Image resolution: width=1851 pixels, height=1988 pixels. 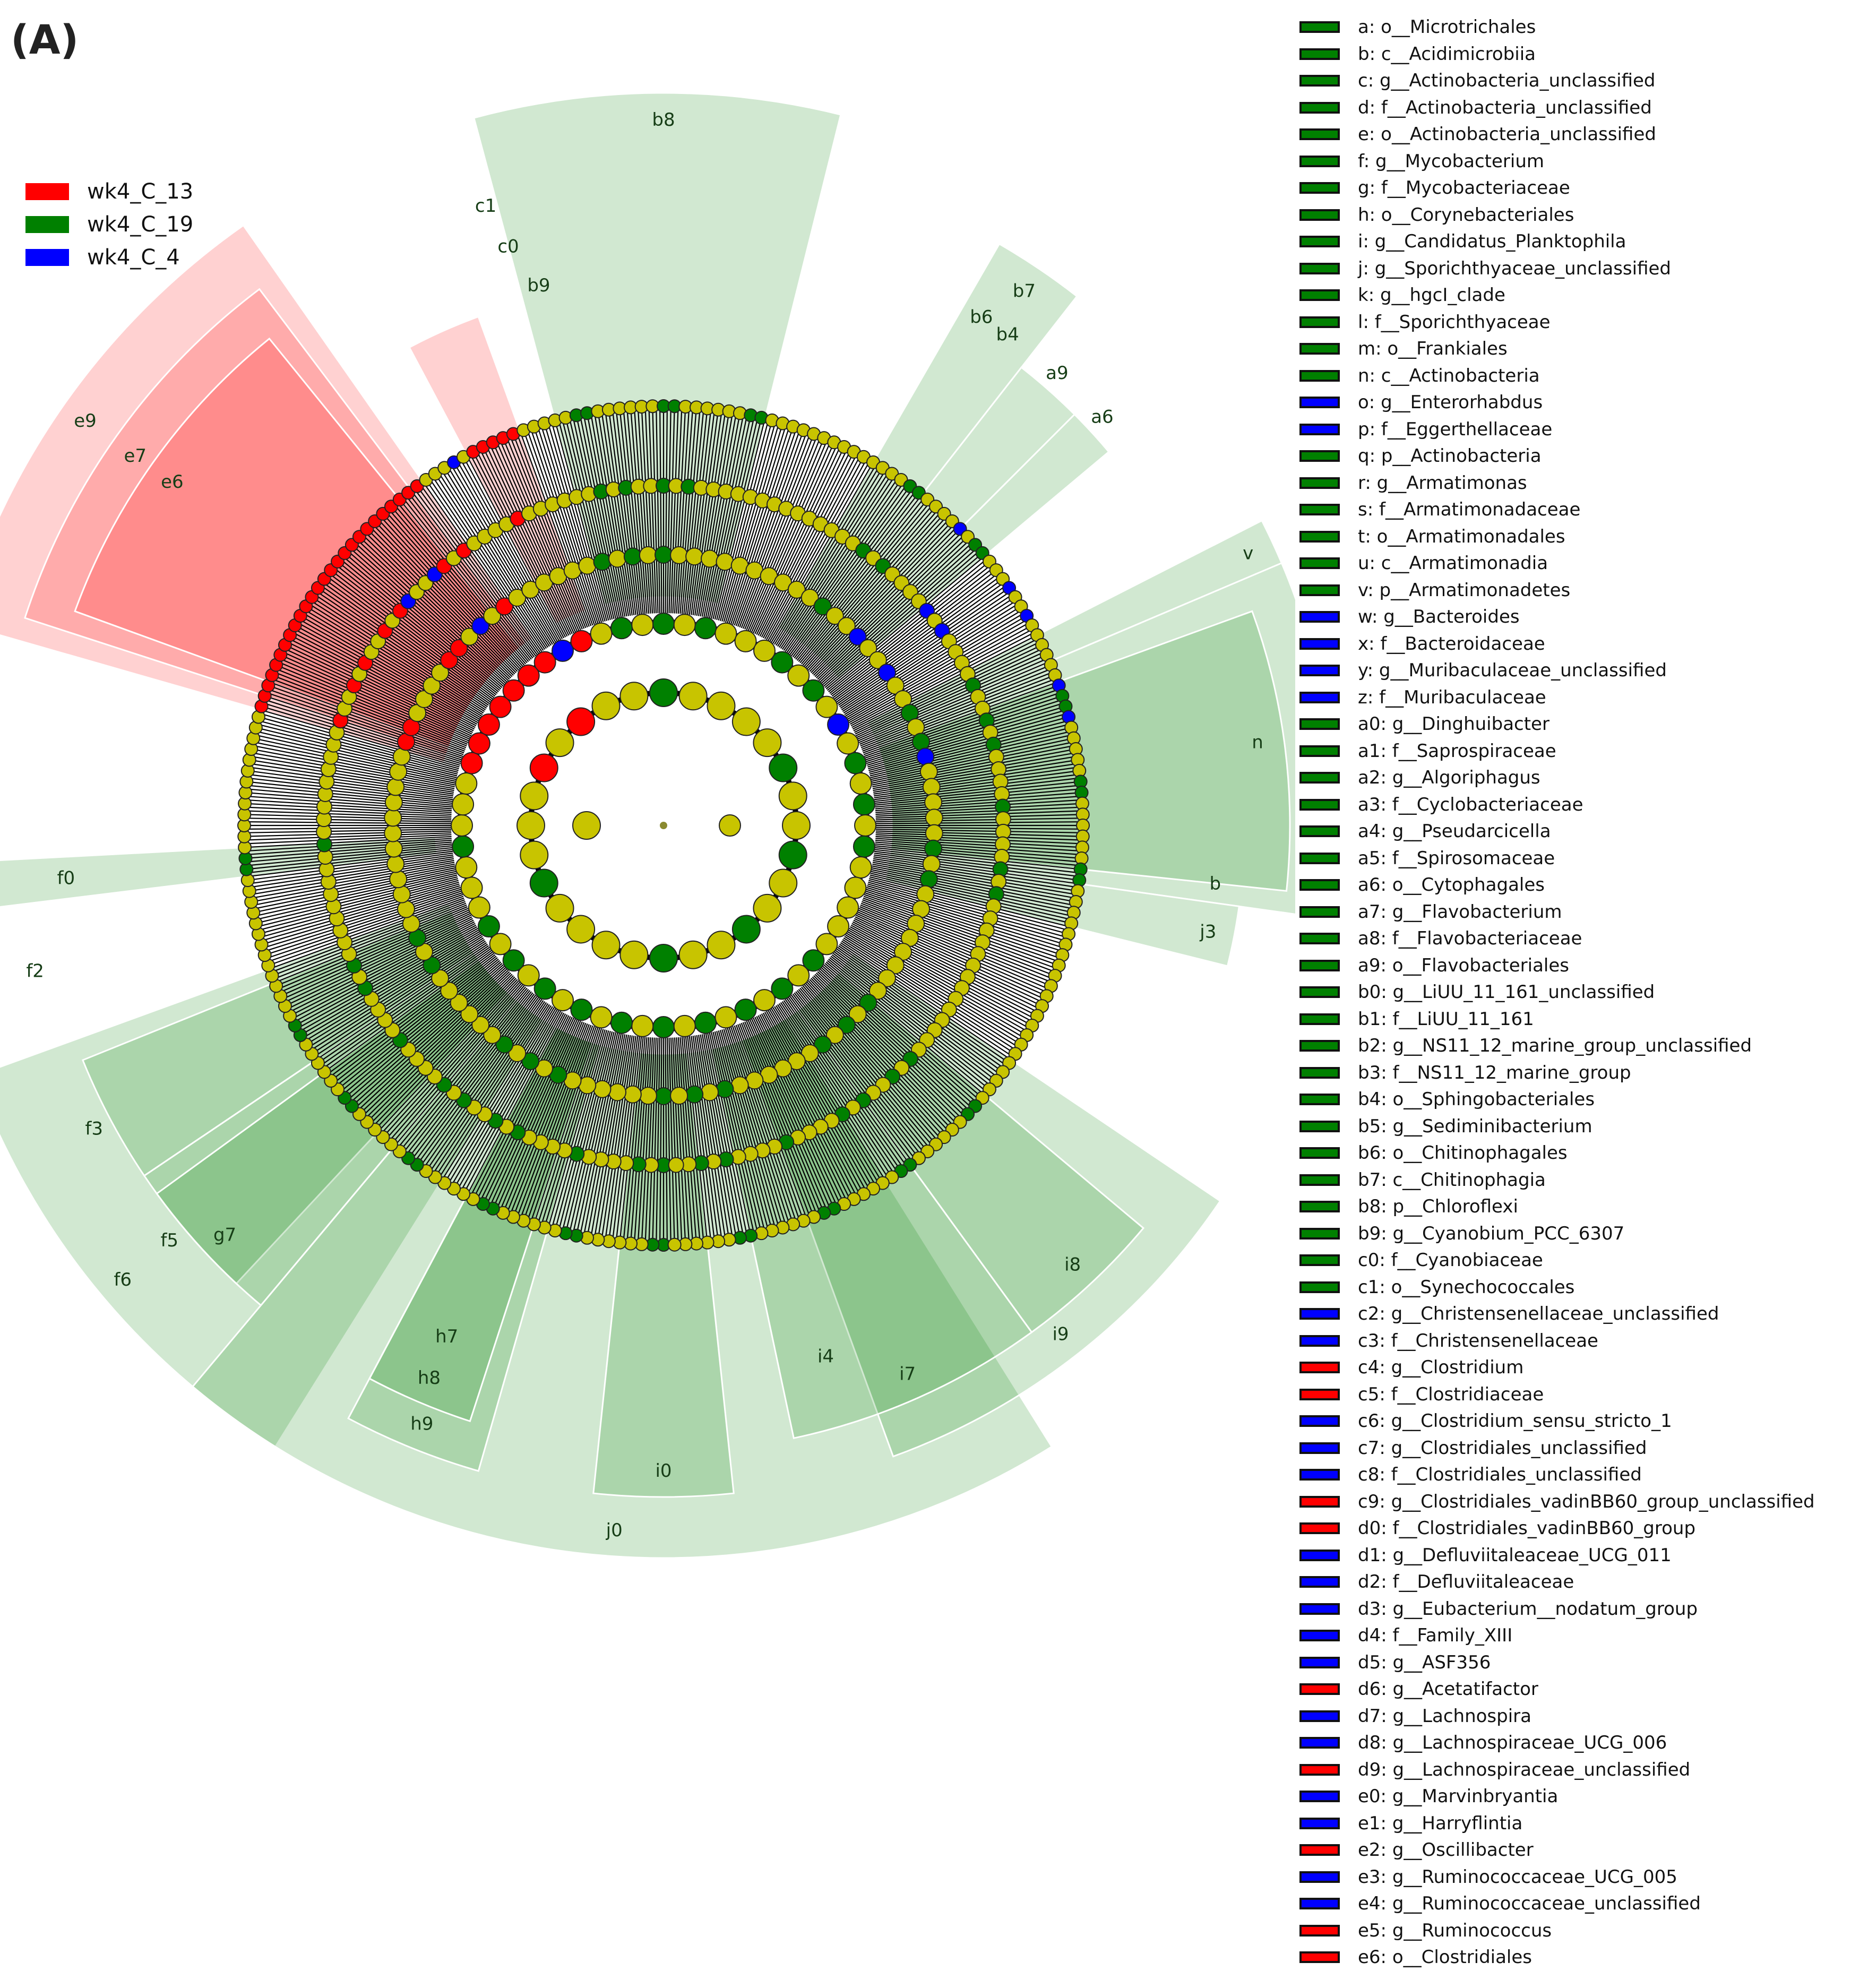 I want to click on taxon-key-label: t: o__Armatimonadales, so click(x=1461, y=536).